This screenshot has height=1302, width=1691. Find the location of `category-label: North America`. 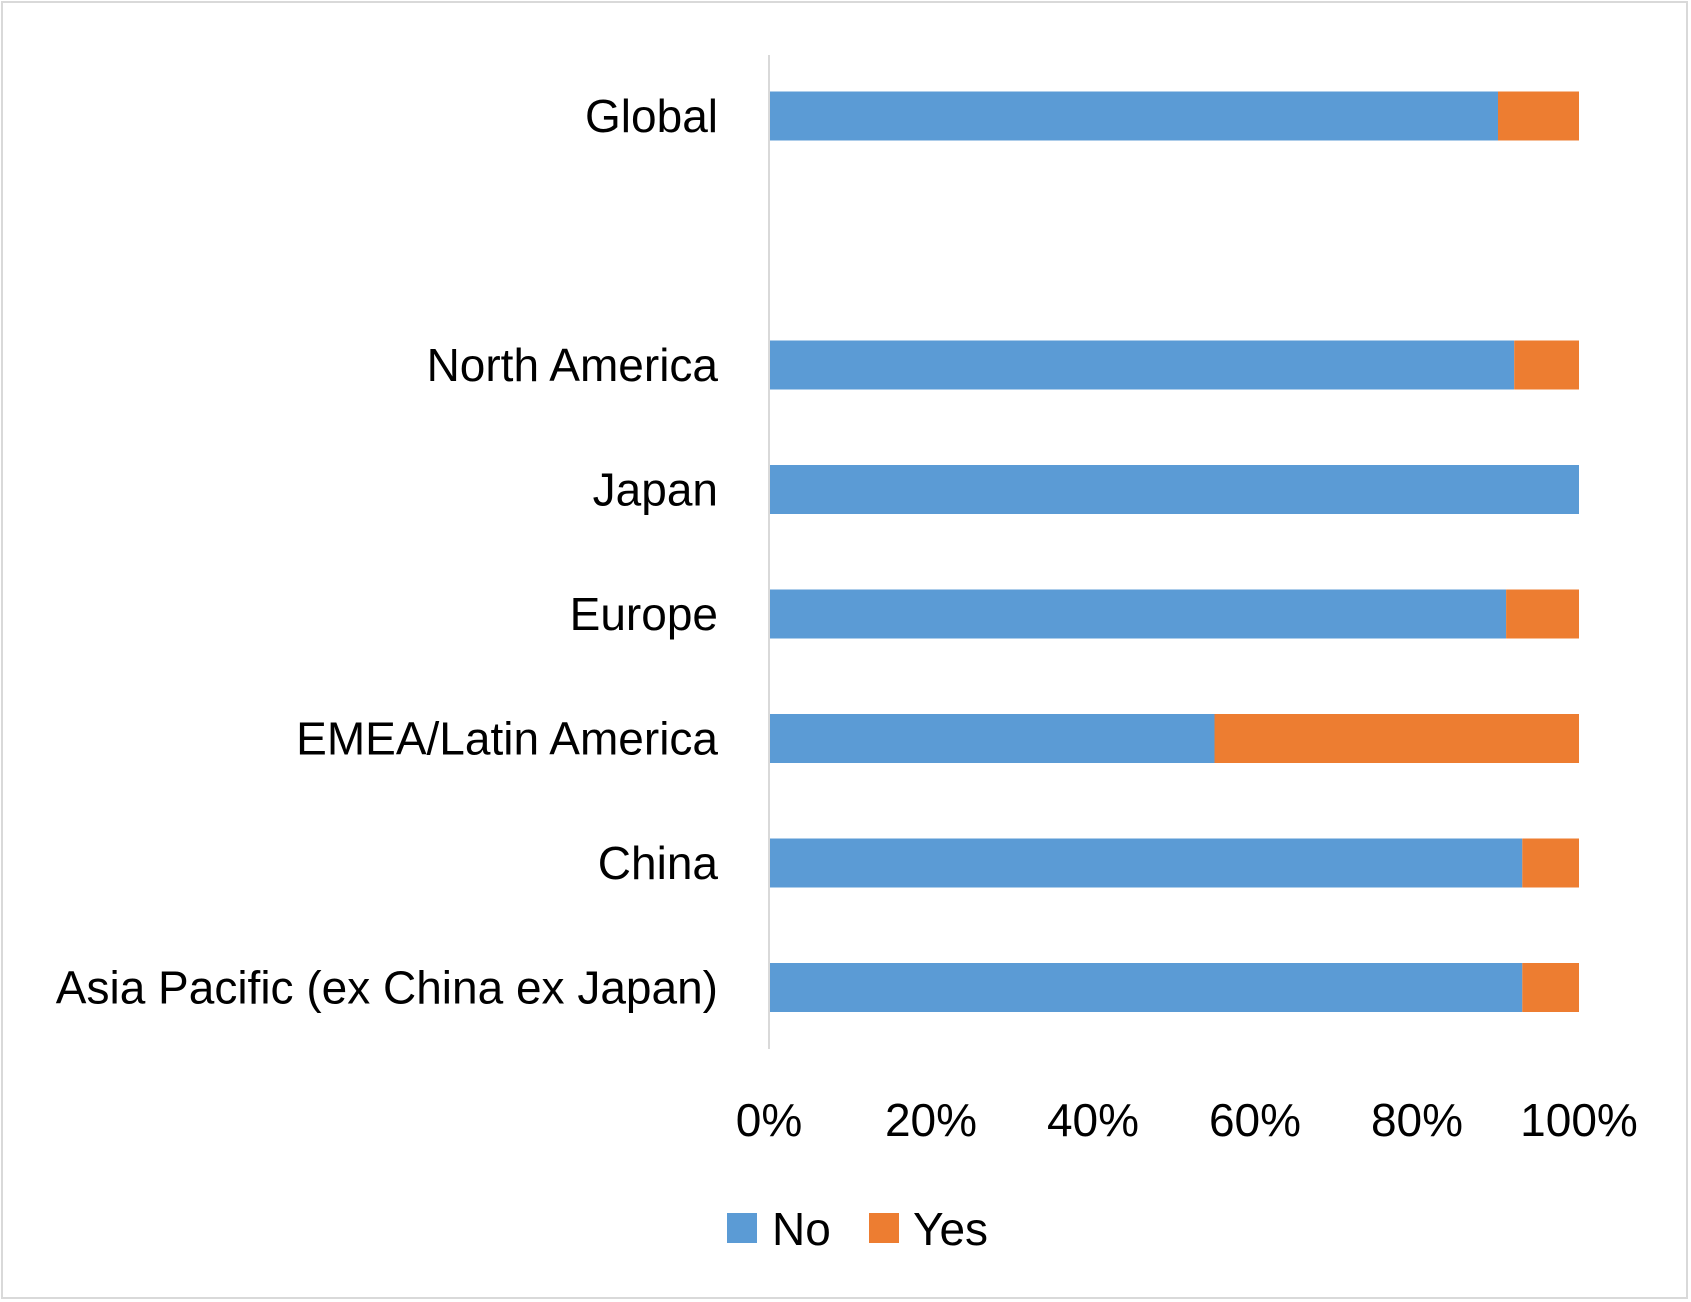

category-label: North America is located at coordinates (573, 365).